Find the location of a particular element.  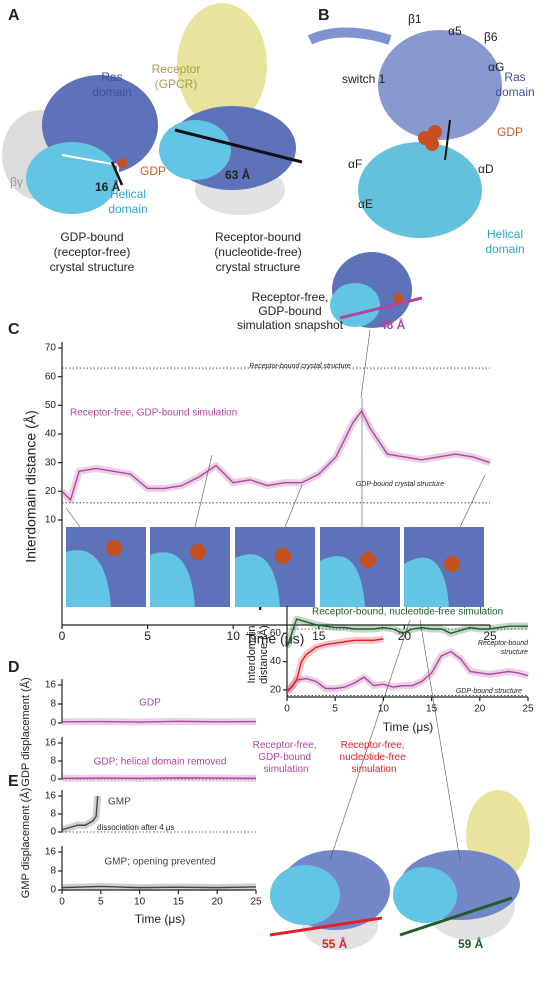

series-label: GDP is located at coordinates (150, 703).